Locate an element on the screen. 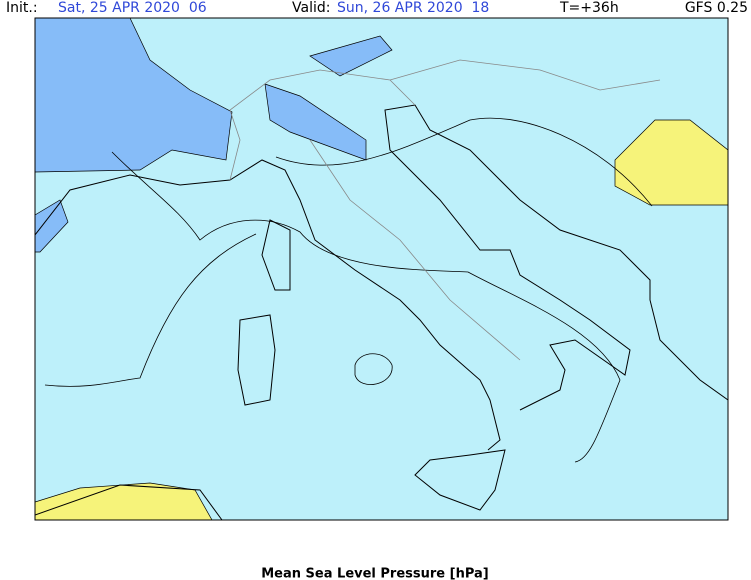 This screenshot has width=751, height=580. init-label: Init.: is located at coordinates (22, 8).